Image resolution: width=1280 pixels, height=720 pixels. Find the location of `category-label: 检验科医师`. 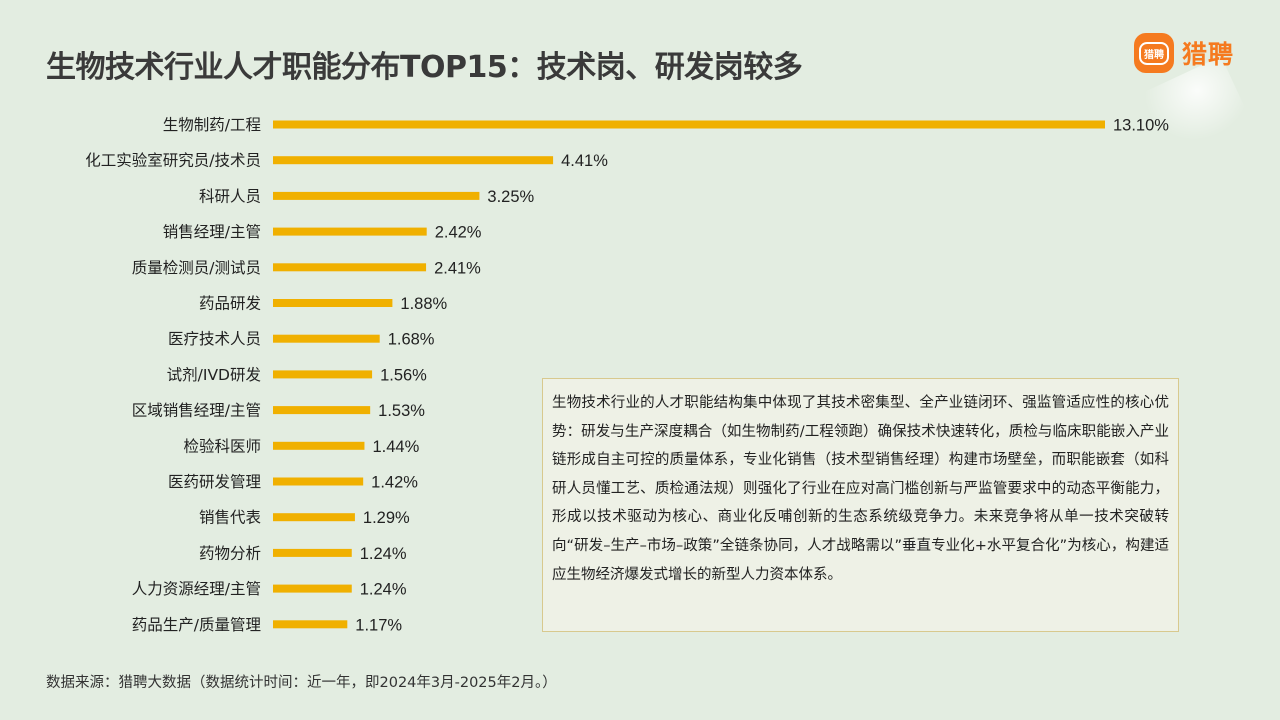

category-label: 检验科医师 is located at coordinates (222, 446).